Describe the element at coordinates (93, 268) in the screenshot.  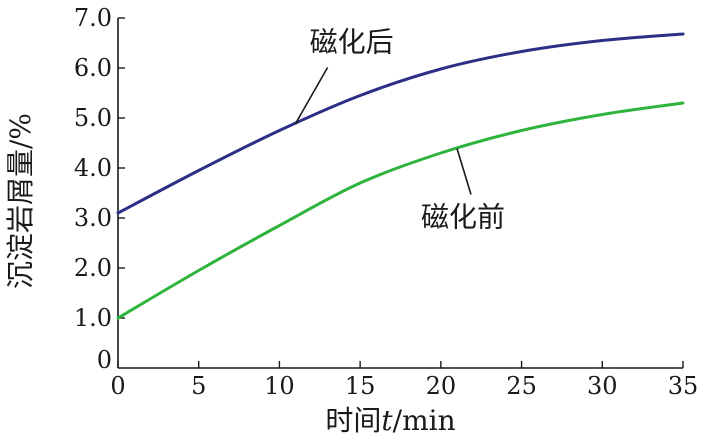
I see `y-tick-label: 2.0` at that location.